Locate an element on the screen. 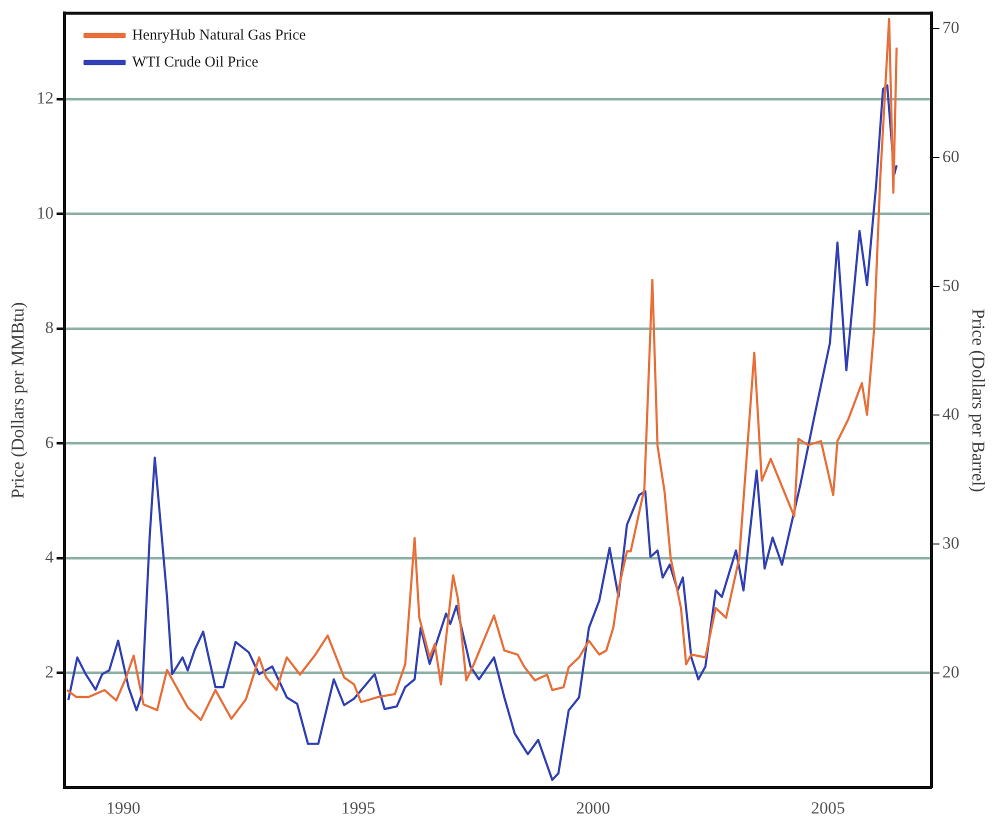 The height and width of the screenshot is (828, 996). legend-label: WTI Crude Oil Price is located at coordinates (195, 62).